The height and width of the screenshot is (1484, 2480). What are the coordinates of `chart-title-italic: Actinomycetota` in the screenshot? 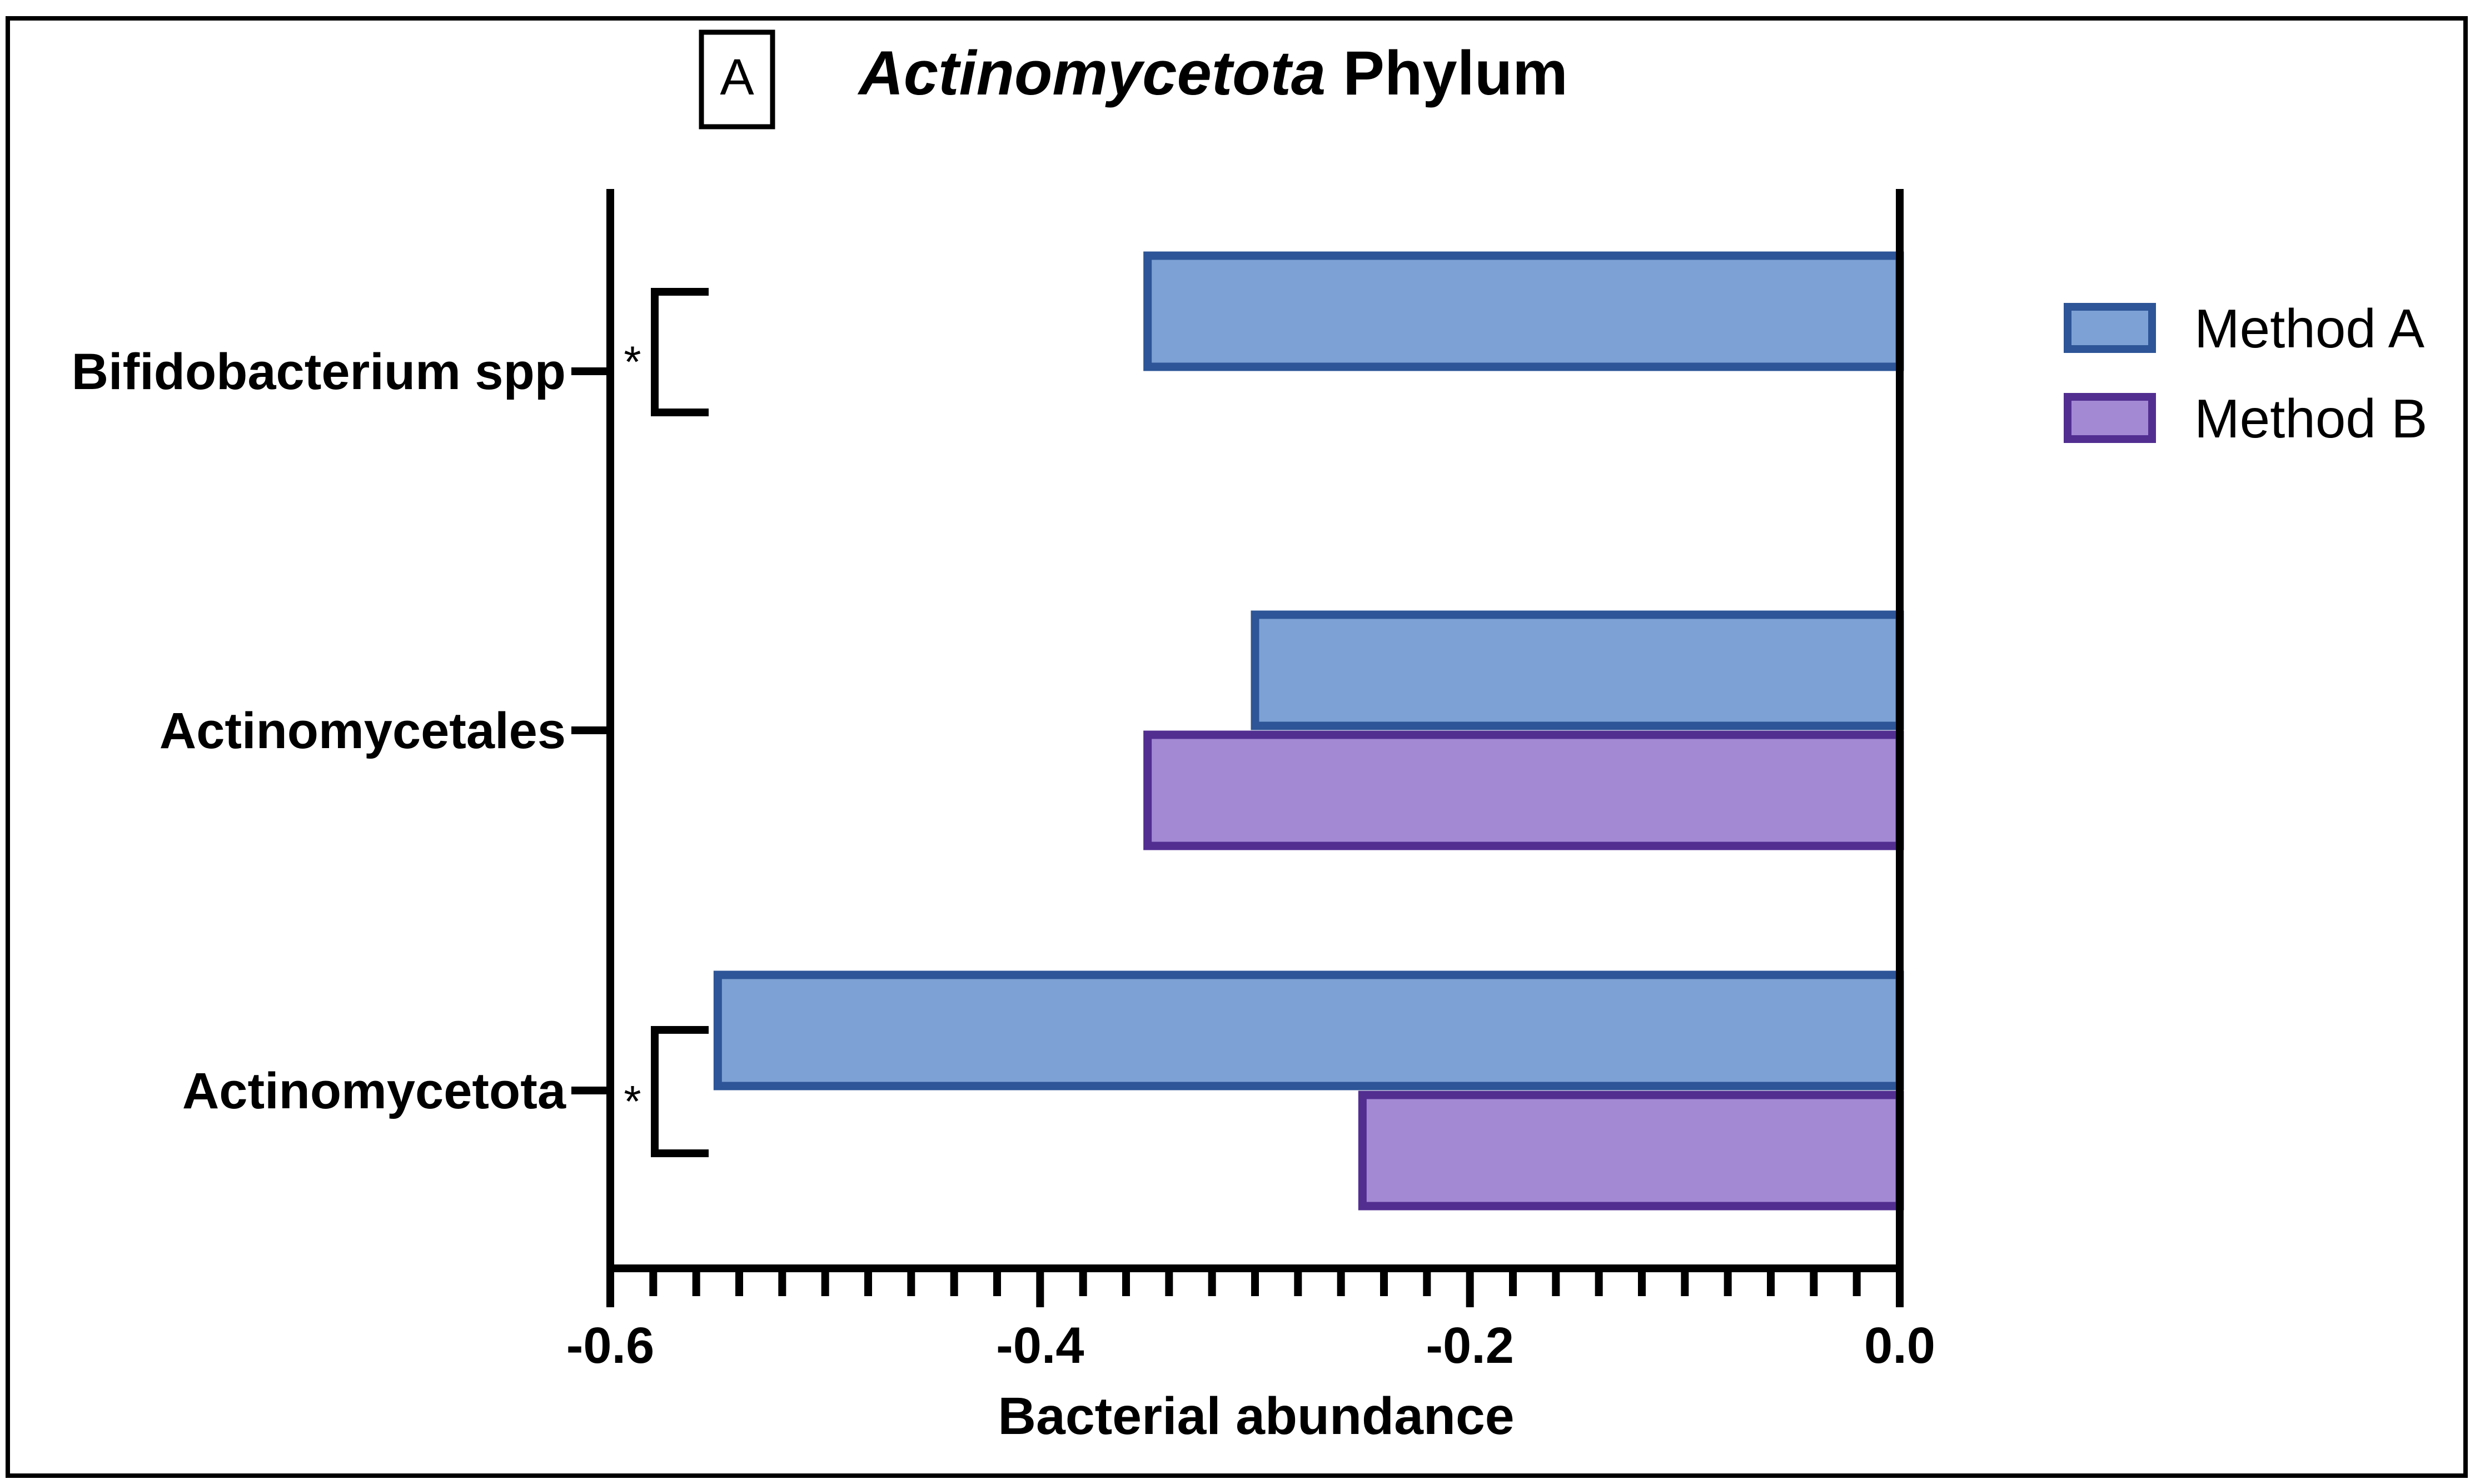 It's located at (1091, 73).